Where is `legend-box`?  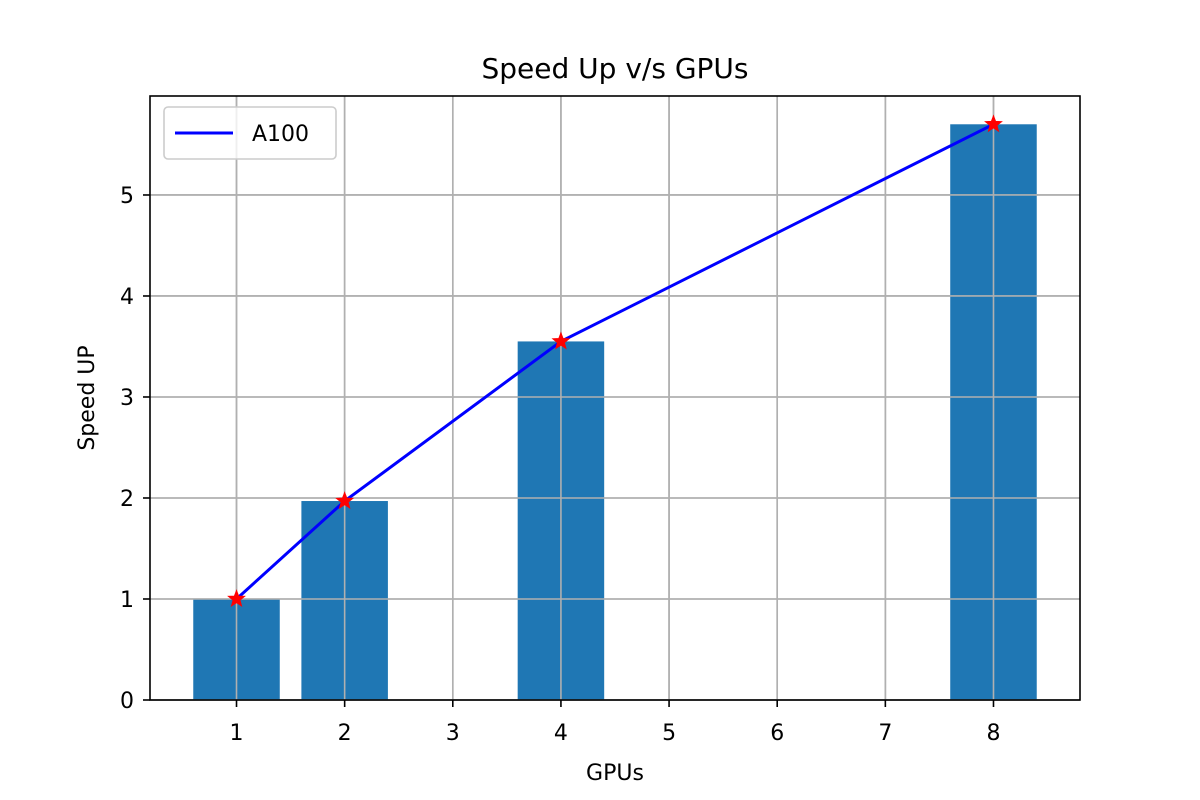 legend-box is located at coordinates (250, 133).